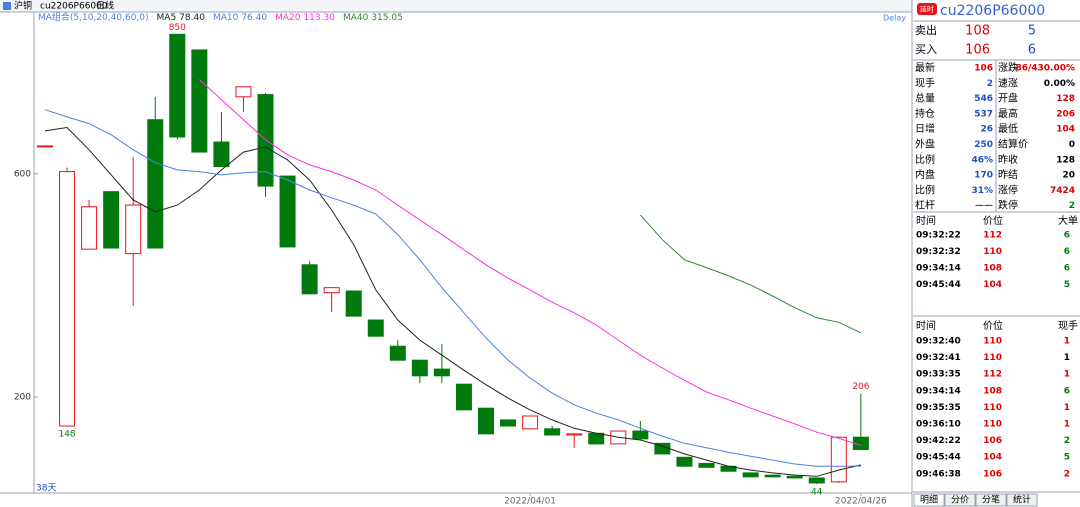 The height and width of the screenshot is (507, 1080). What do you see at coordinates (938, 358) in the screenshot?
I see `trade-time: 09:32:41` at bounding box center [938, 358].